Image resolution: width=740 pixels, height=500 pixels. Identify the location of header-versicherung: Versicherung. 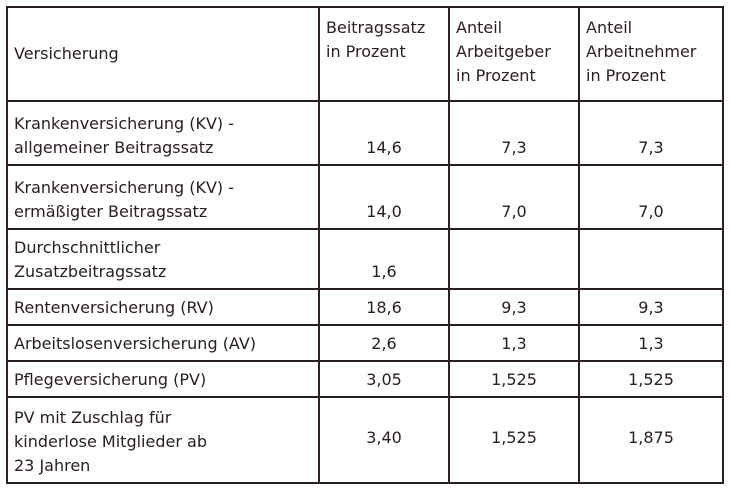
(163, 54).